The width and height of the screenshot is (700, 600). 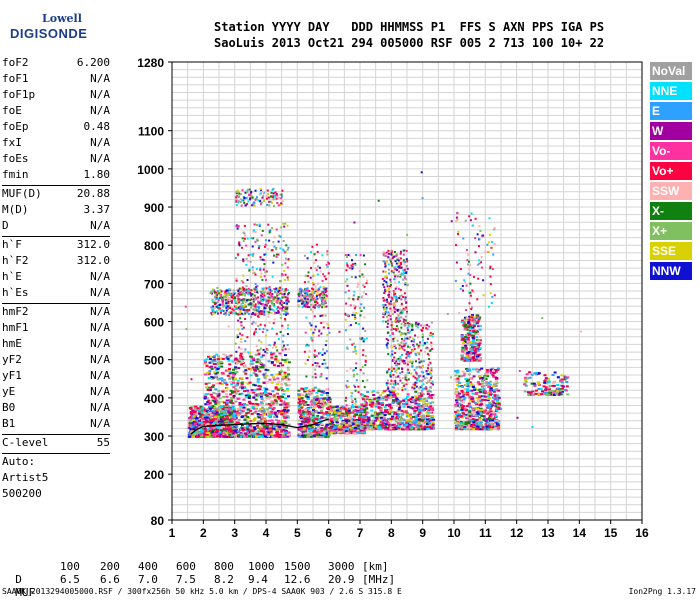 What do you see at coordinates (97, 209) in the screenshot?
I see `param-value: 3.37` at bounding box center [97, 209].